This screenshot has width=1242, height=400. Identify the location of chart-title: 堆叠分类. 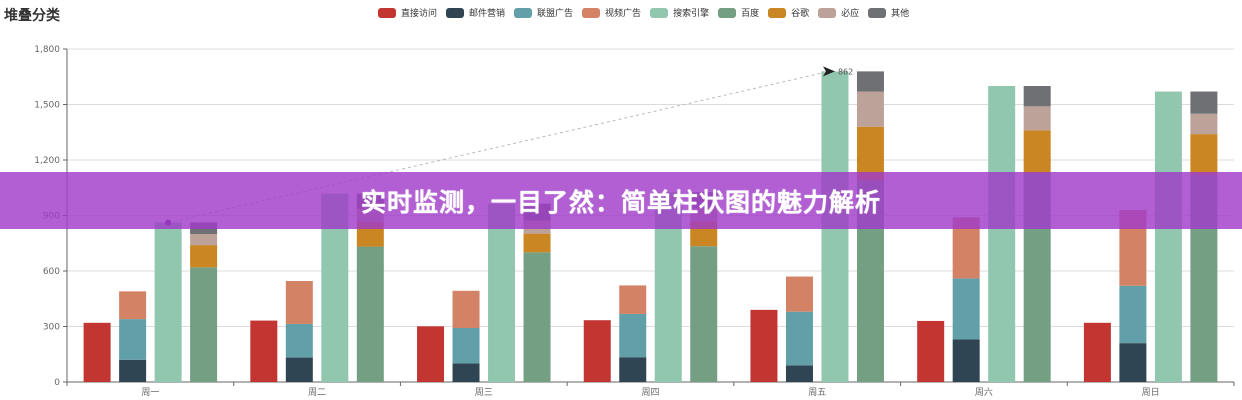
(32, 16).